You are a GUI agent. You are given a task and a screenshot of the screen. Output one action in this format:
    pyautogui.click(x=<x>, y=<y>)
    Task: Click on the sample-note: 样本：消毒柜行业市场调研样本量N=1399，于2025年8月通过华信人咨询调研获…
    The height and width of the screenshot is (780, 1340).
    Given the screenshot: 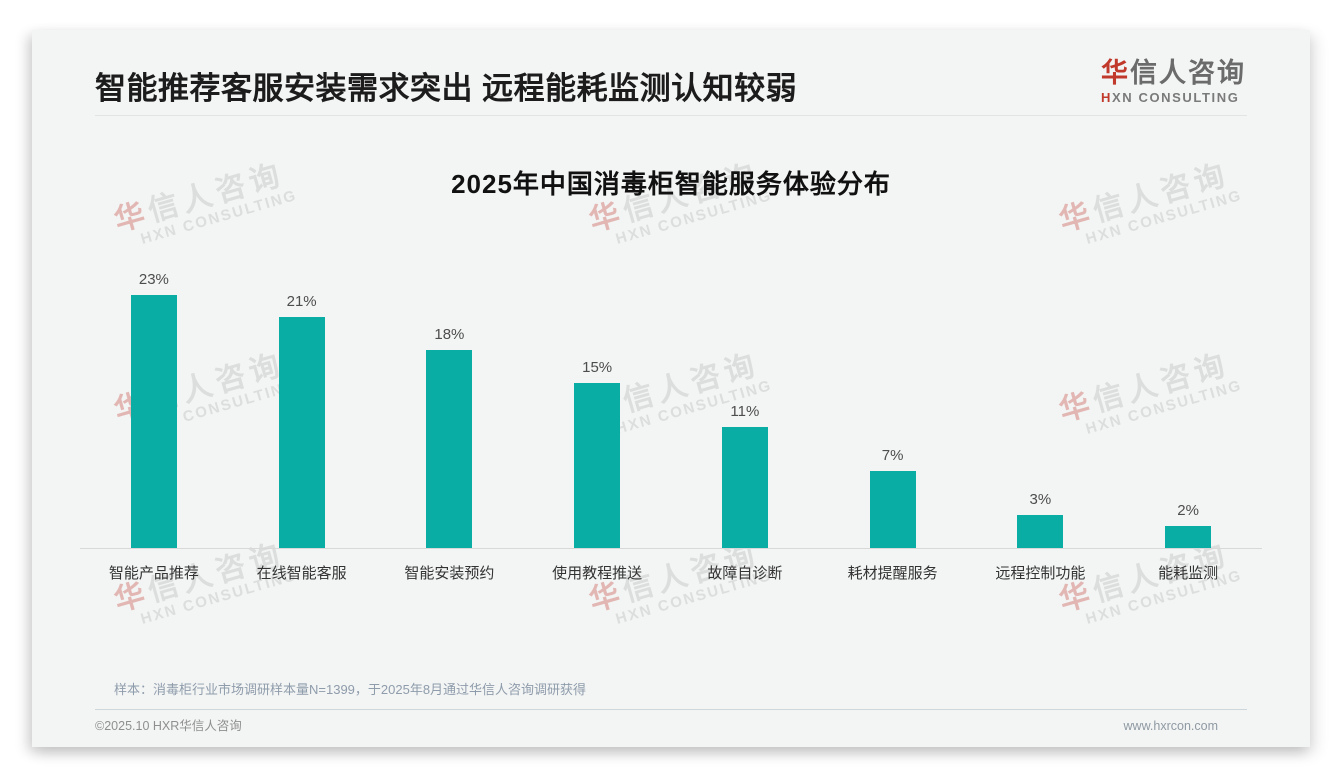 What is the action you would take?
    pyautogui.click(x=350, y=690)
    